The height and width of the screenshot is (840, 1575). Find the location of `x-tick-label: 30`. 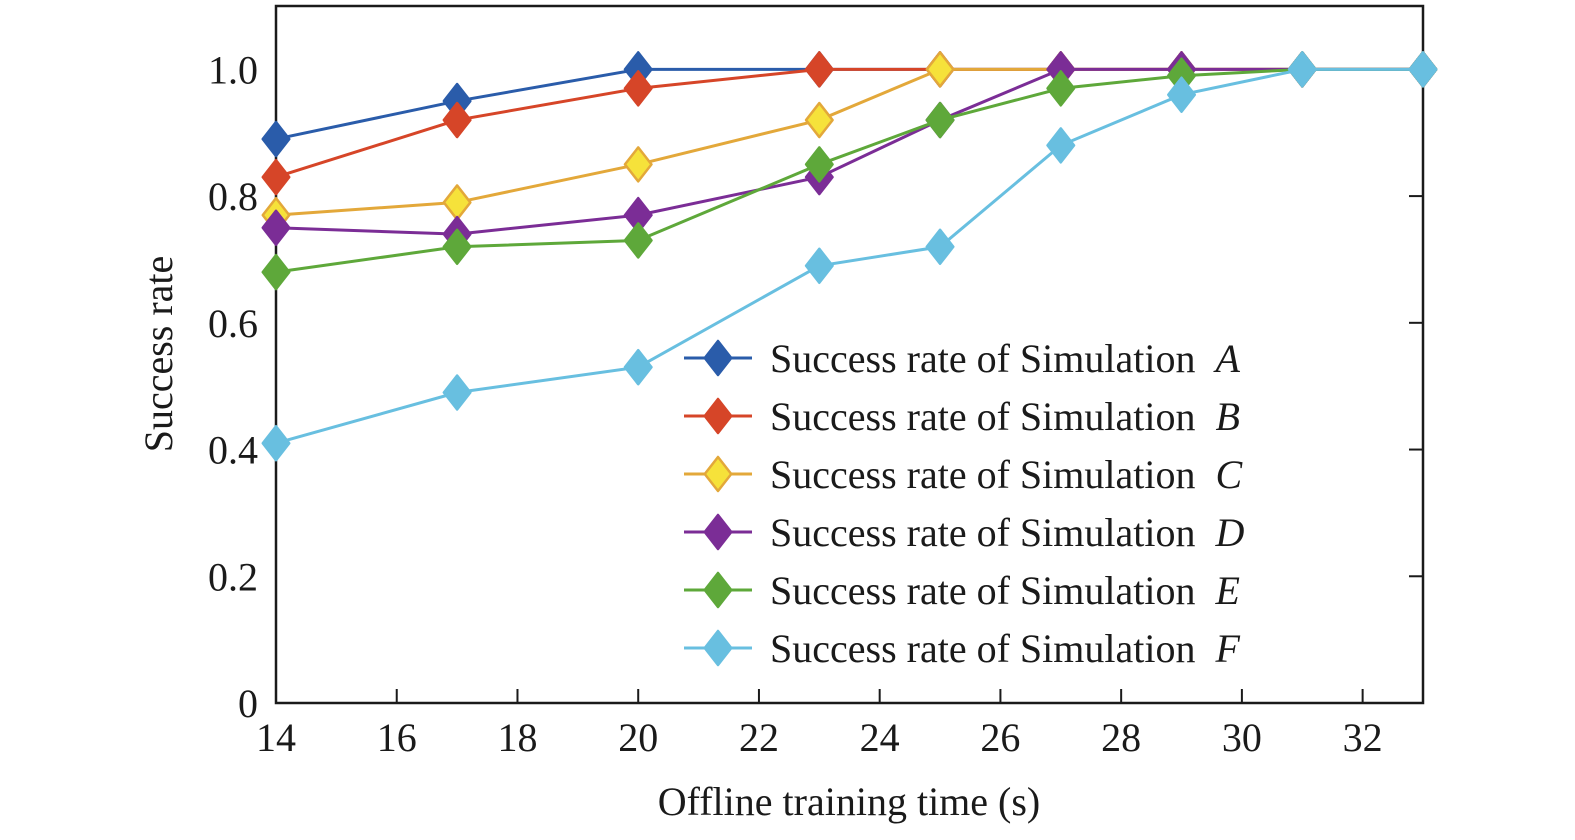

x-tick-label: 30 is located at coordinates (1242, 737).